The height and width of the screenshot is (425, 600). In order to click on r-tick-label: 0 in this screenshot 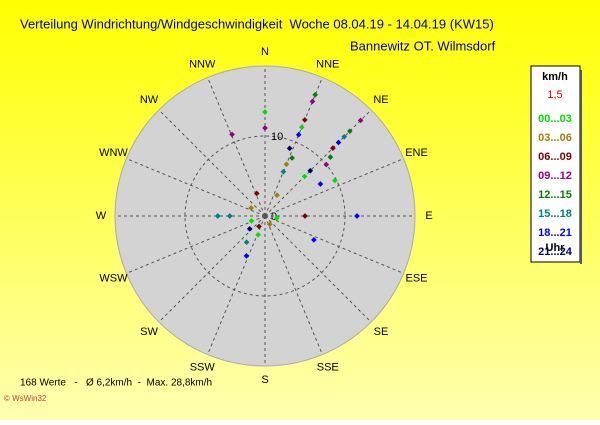, I will do `click(274, 217)`.